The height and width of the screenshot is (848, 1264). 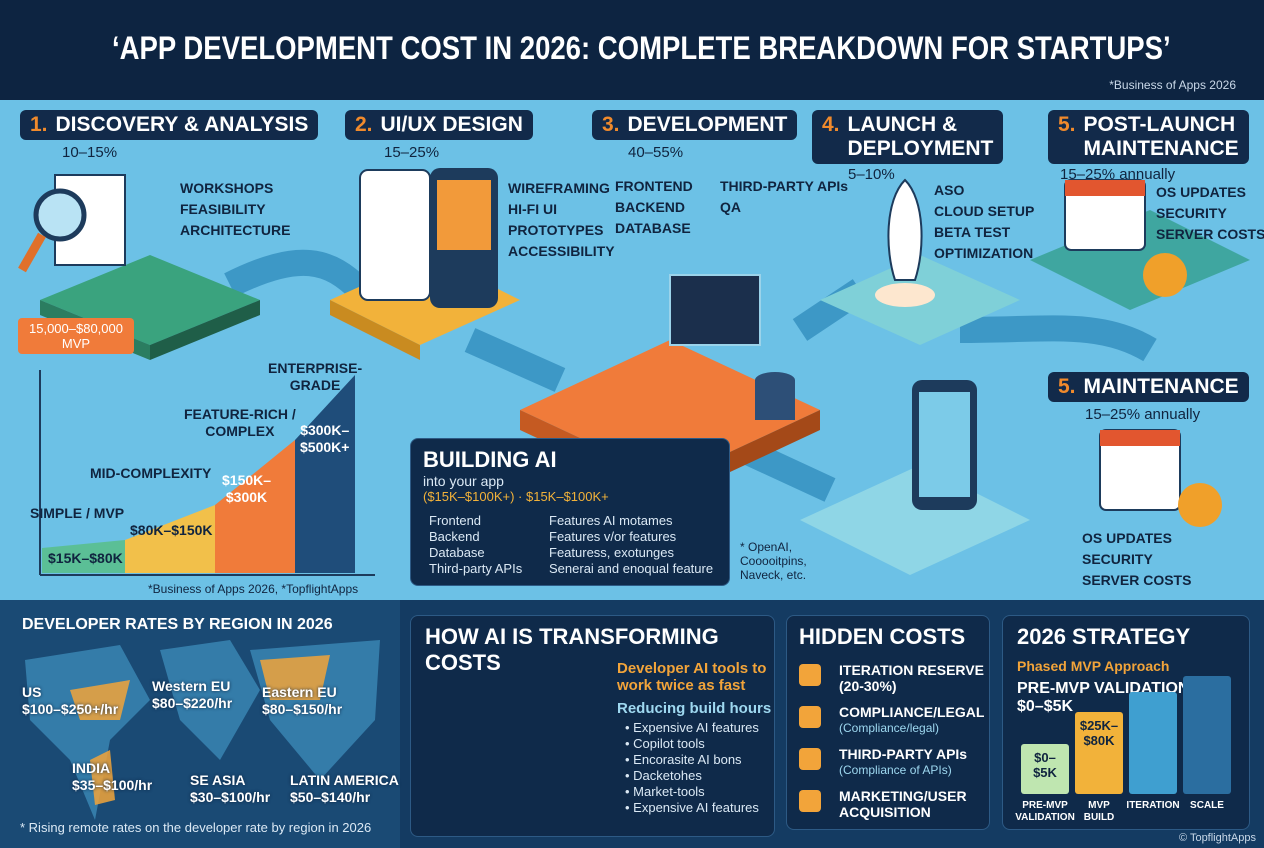 I want to click on list-item: PROTOTYPES, so click(x=556, y=230).